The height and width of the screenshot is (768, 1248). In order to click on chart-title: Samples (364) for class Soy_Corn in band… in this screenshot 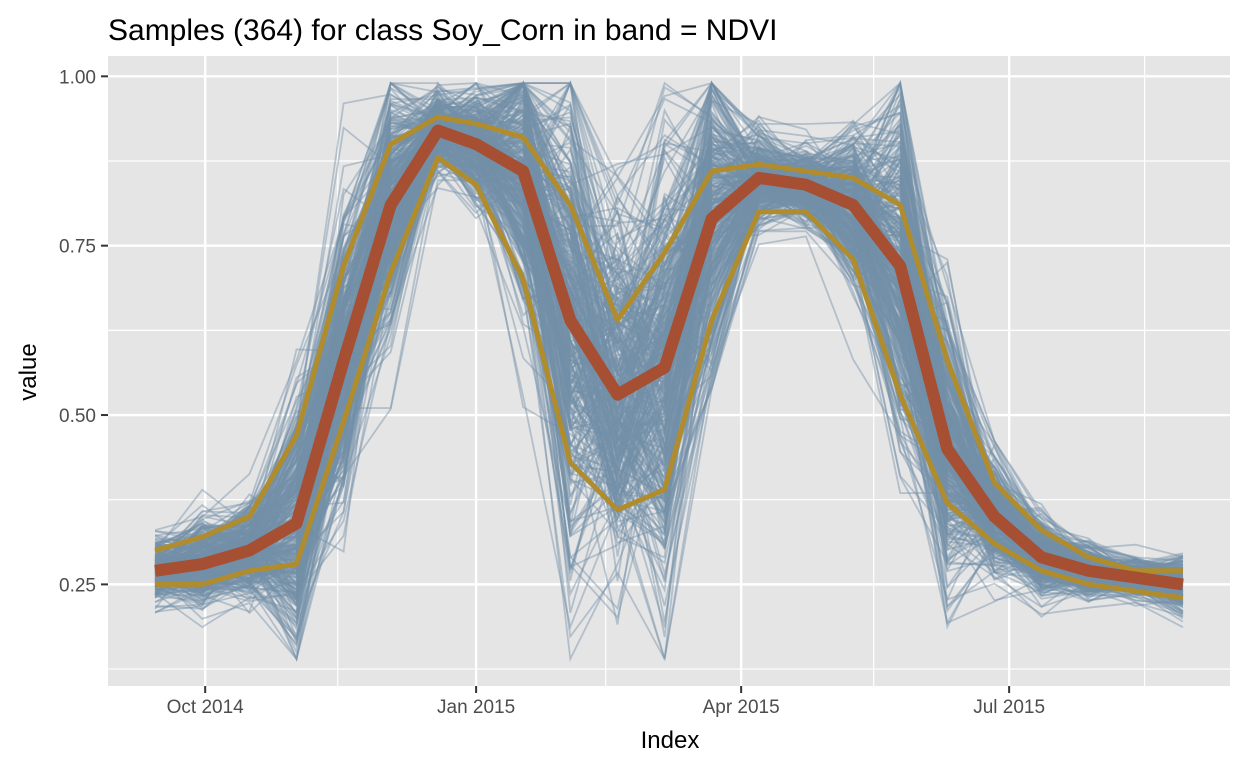, I will do `click(442, 30)`.